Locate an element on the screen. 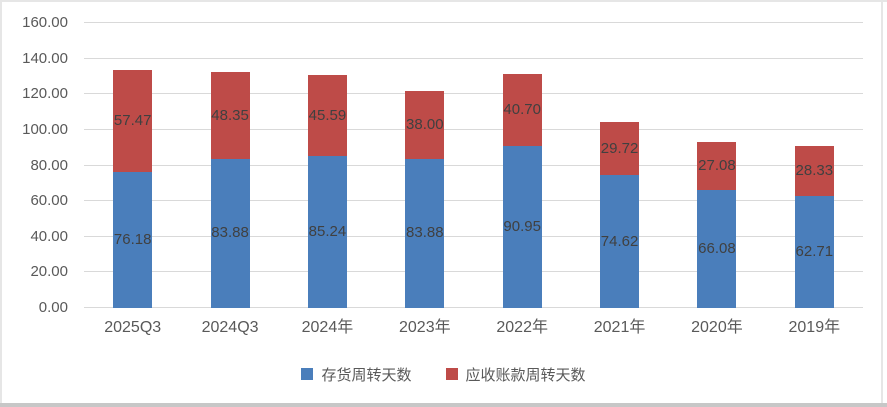 The height and width of the screenshot is (407, 887). y-axis-tick-label: 140.00 is located at coordinates (45, 58).